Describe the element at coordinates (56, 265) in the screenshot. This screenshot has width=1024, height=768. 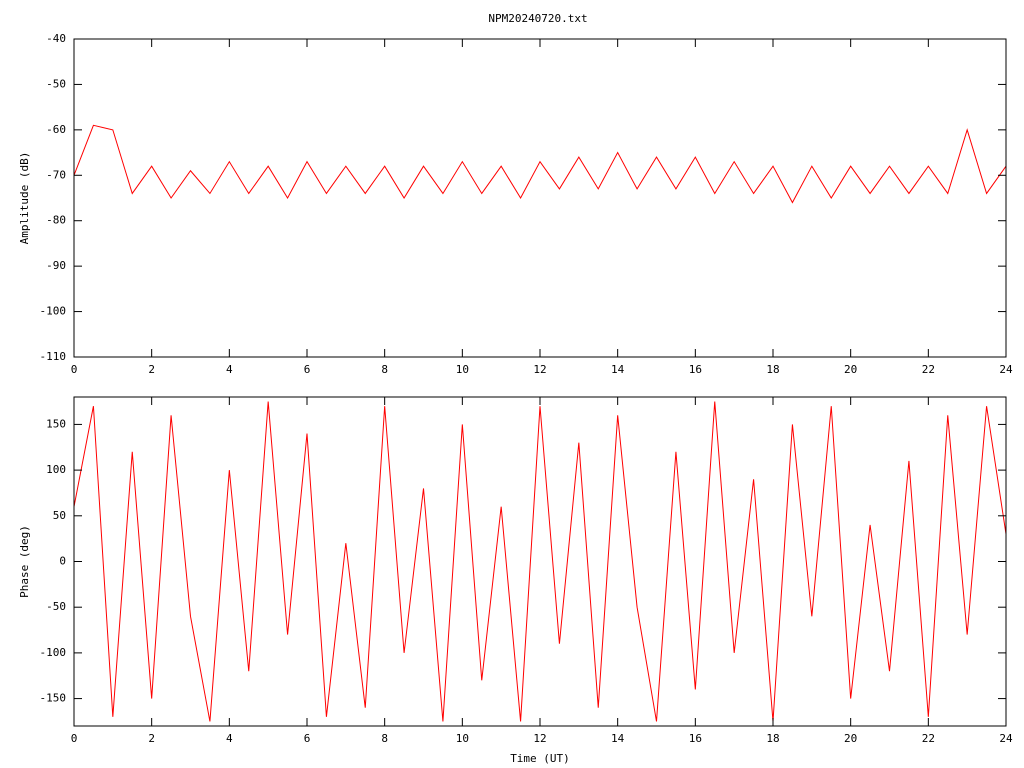
I see `y-tick-label: -90` at that location.